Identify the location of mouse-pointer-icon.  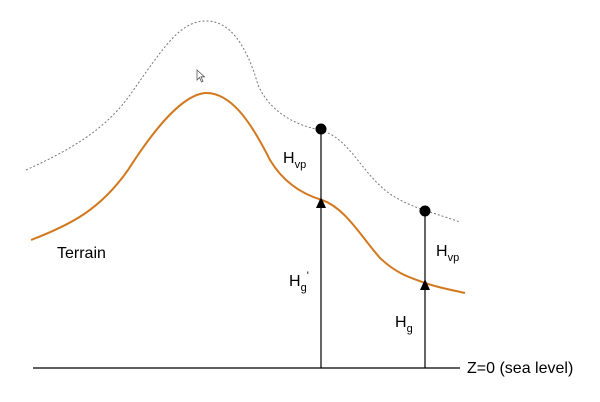
(201, 76).